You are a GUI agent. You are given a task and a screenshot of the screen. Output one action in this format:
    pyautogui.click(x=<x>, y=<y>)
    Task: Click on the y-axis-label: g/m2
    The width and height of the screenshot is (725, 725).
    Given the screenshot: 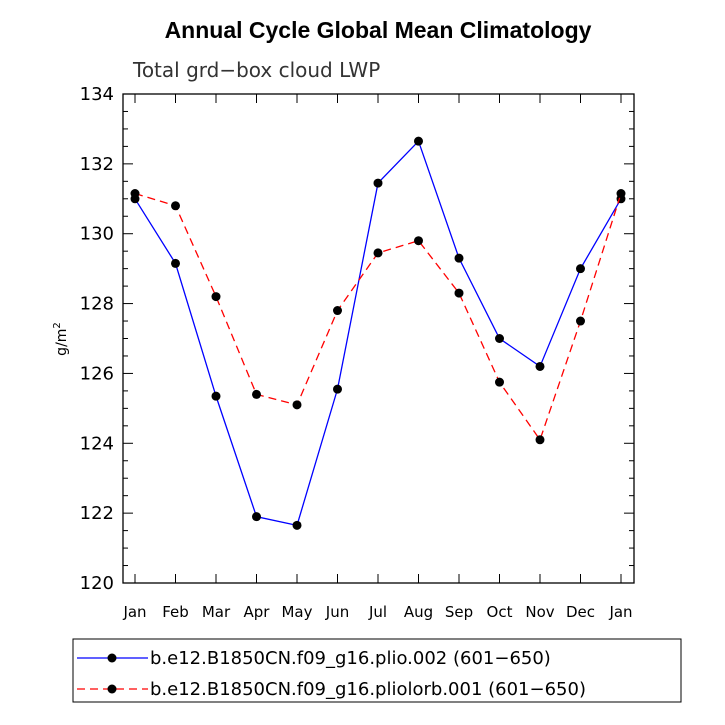 What is the action you would take?
    pyautogui.click(x=61, y=339)
    